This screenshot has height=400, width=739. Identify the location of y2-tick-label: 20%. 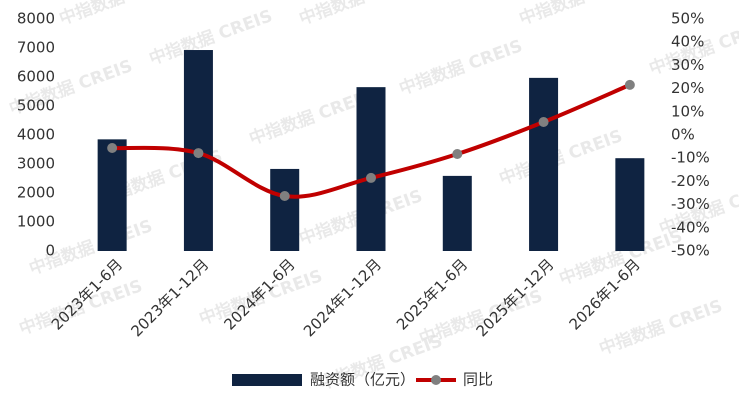
(687, 88).